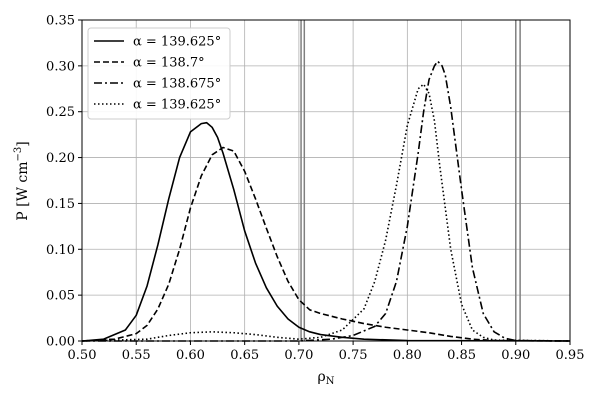  What do you see at coordinates (82, 355) in the screenshot?
I see `x-tick-label: 0.50` at bounding box center [82, 355].